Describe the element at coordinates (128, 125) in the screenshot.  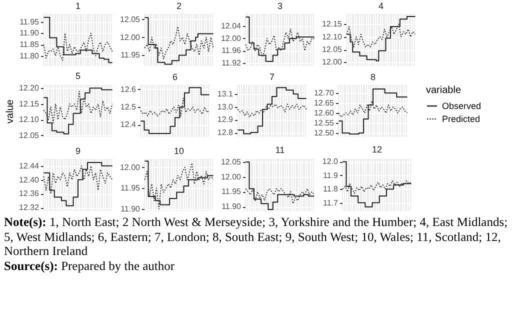
I see `y-tick-label: 12.4` at that location.